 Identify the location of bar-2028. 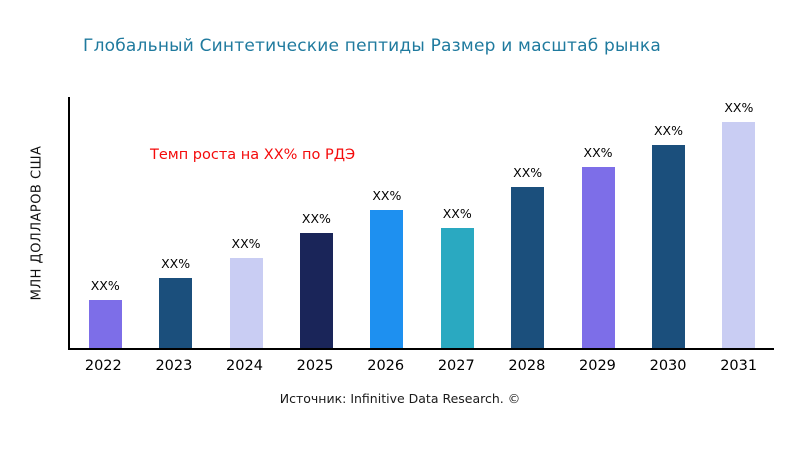
(528, 267).